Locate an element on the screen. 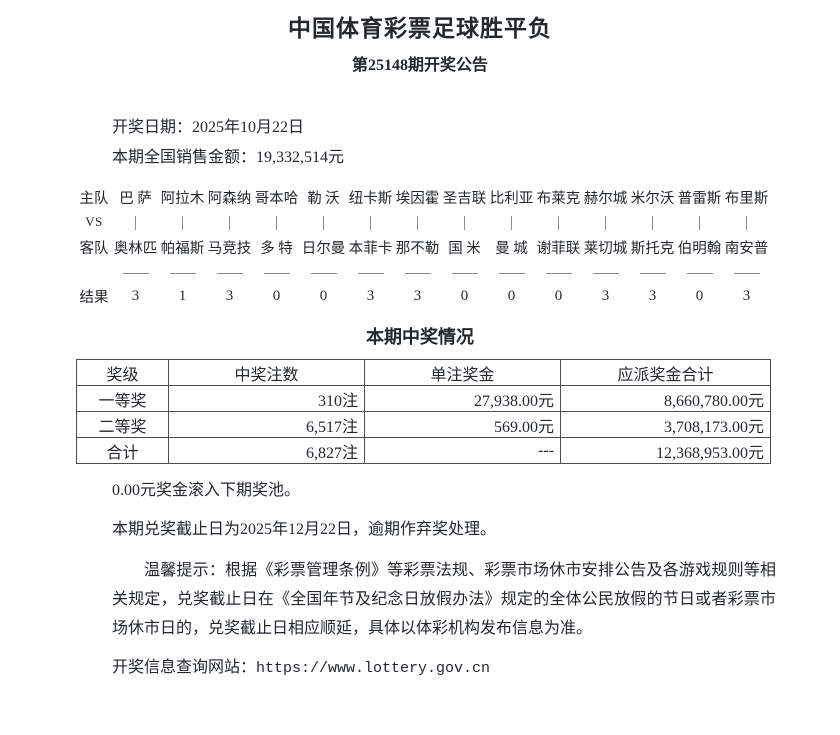  away-team-cell: 本菲卡 is located at coordinates (370, 248).